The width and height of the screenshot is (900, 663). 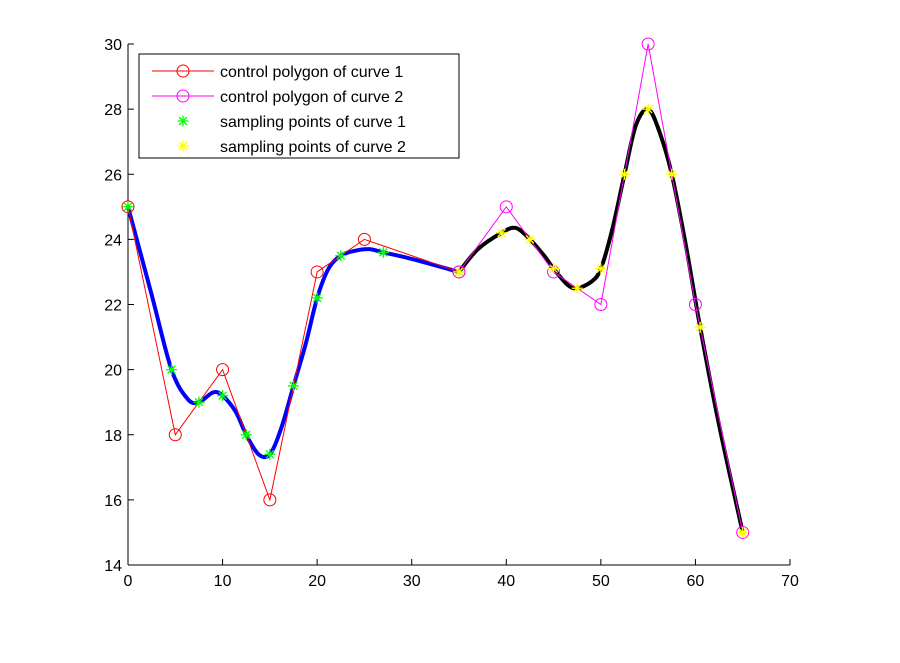 I want to click on x-tick-label: 70, so click(x=790, y=581).